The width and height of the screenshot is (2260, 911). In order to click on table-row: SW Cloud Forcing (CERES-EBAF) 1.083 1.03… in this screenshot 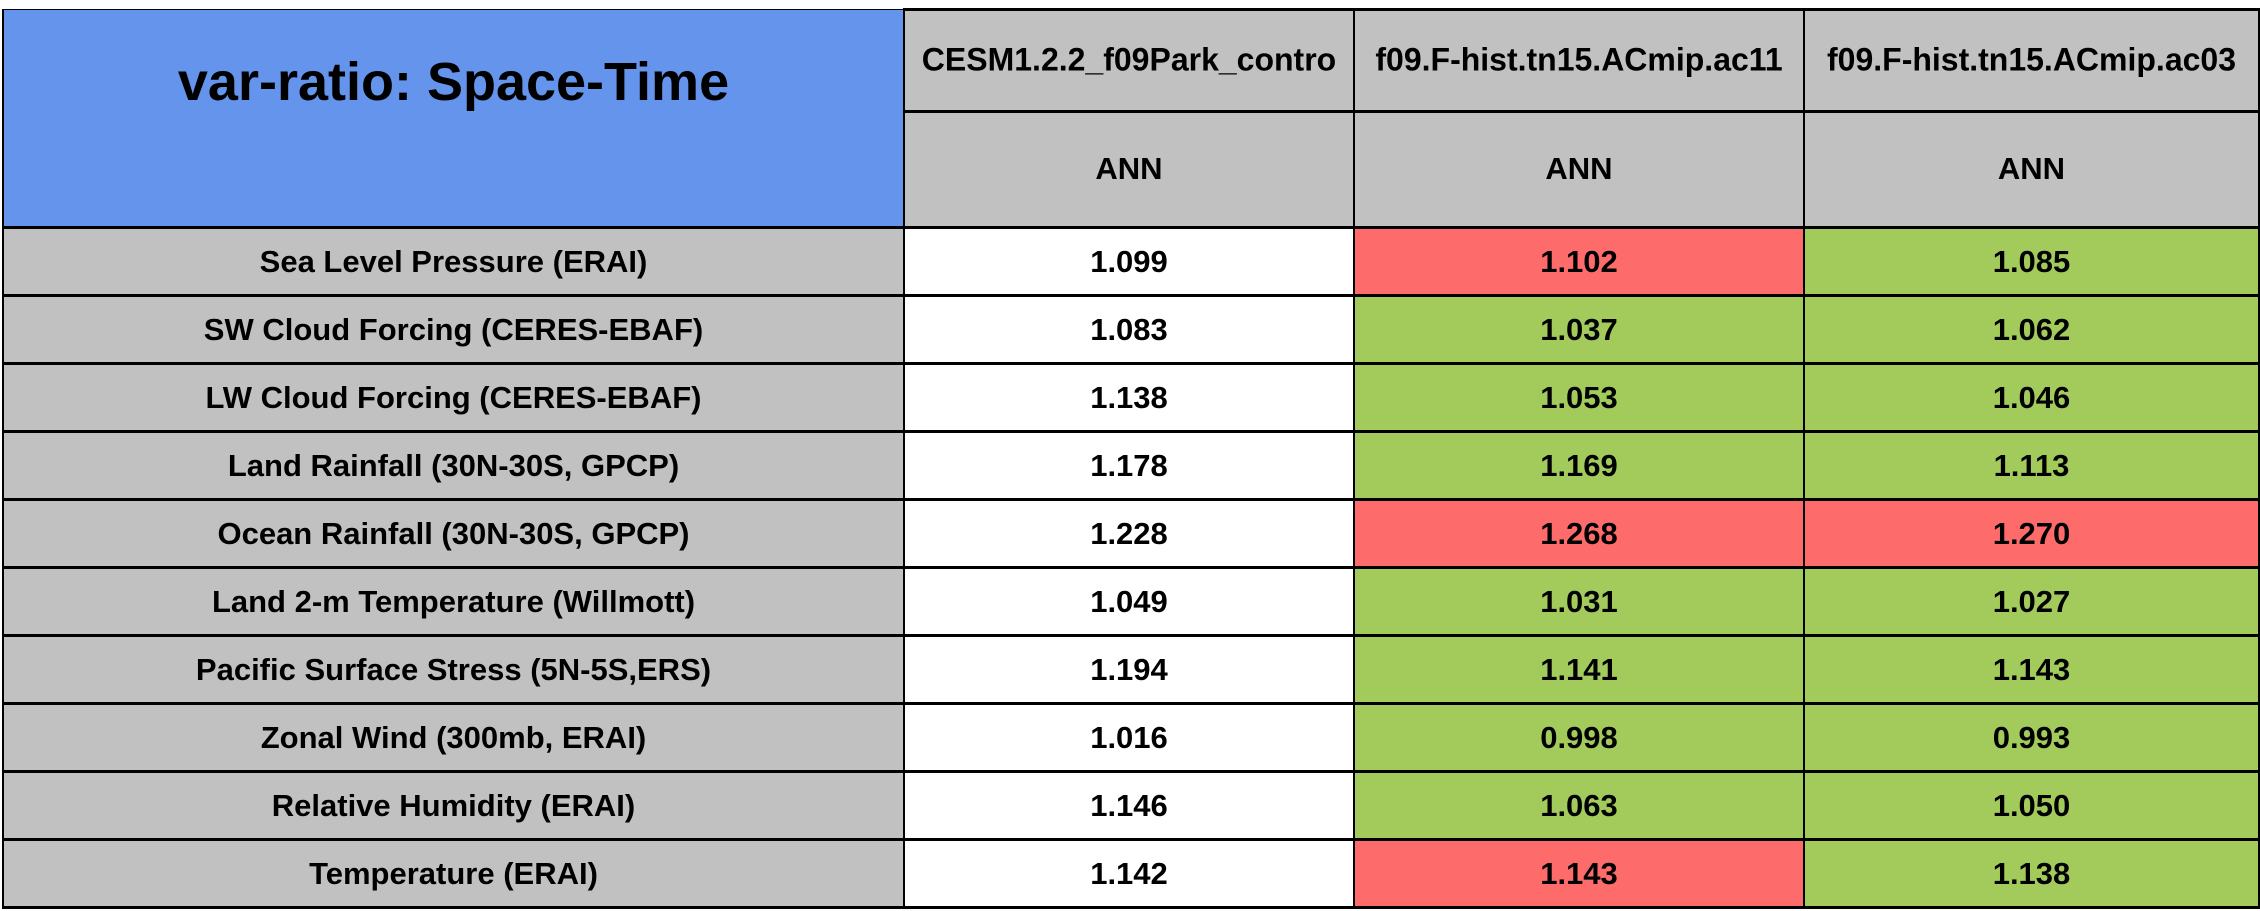, I will do `click(1131, 329)`.